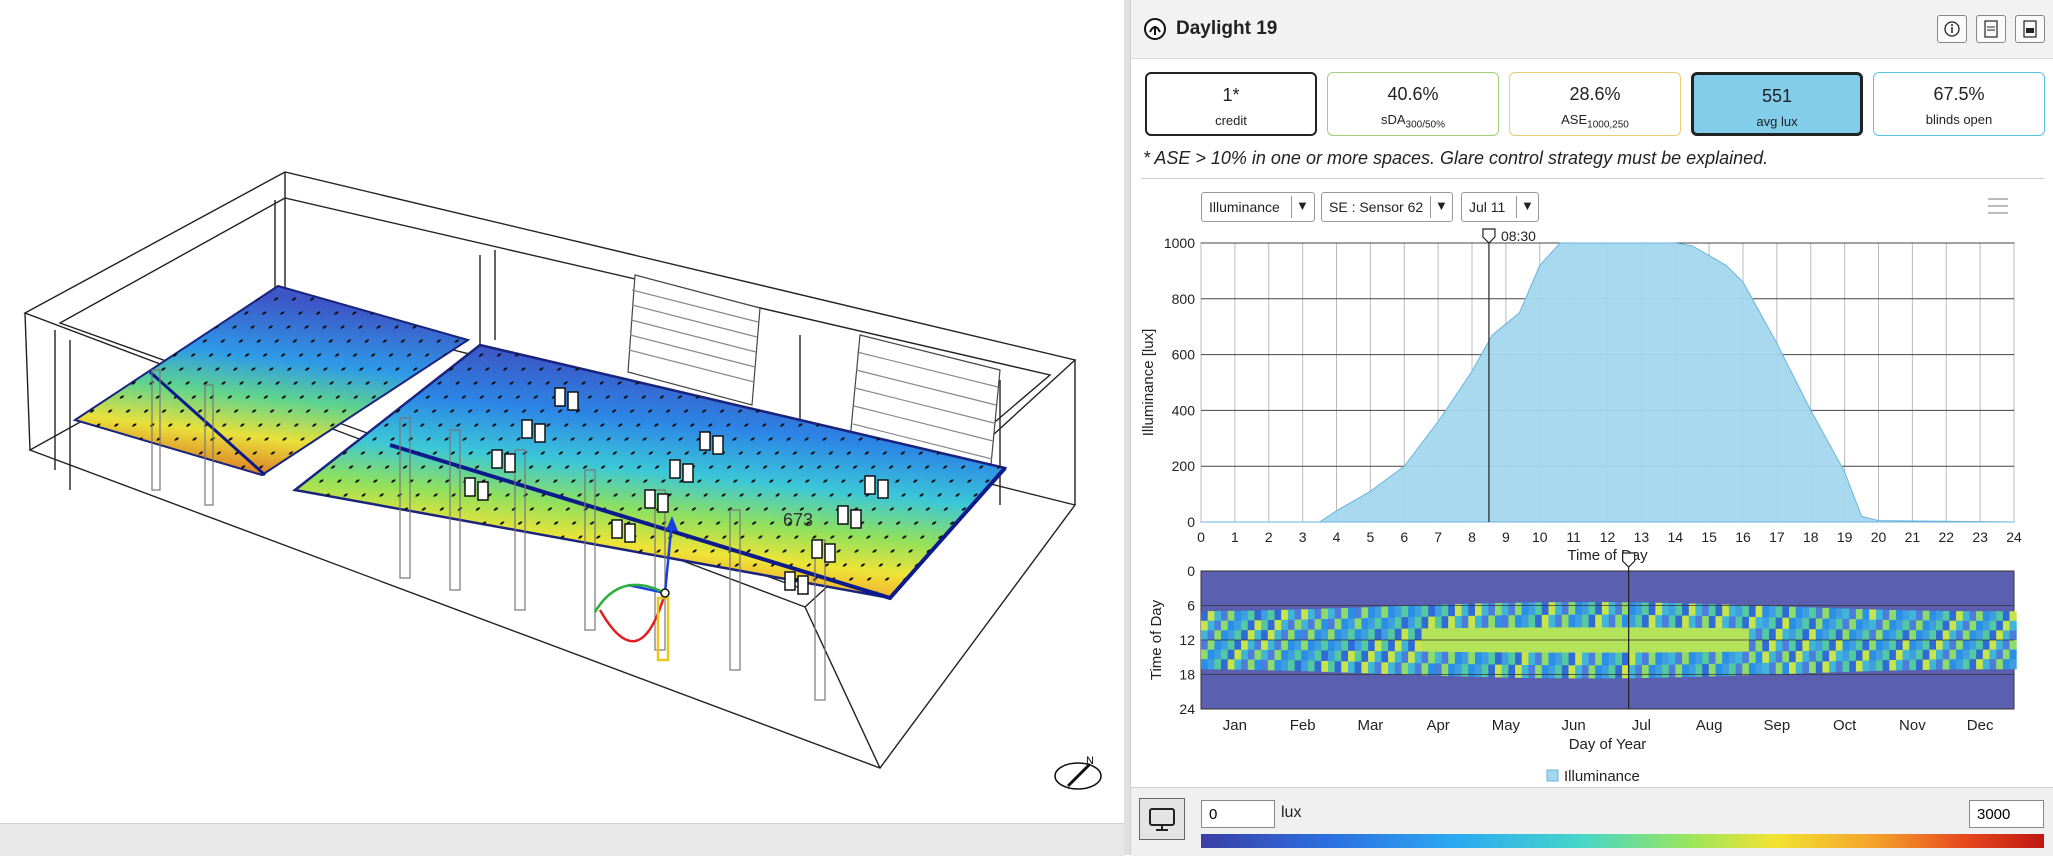 Image resolution: width=2053 pixels, height=856 pixels. I want to click on metric-select: Illuminance ▼, so click(1258, 207).